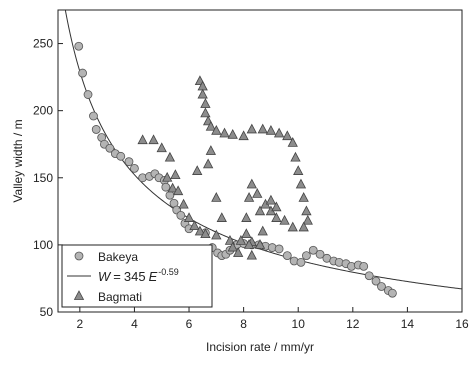 This screenshot has height=368, width=474. I want to click on x-tick-label: 16, so click(462, 324).